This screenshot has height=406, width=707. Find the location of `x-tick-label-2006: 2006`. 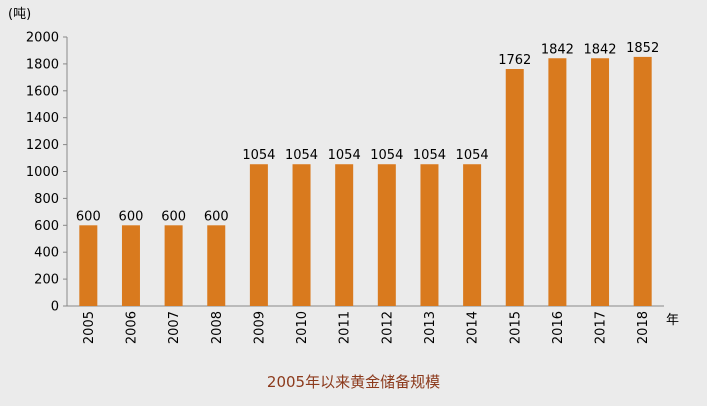

x-tick-label-2006: 2006 is located at coordinates (131, 327).